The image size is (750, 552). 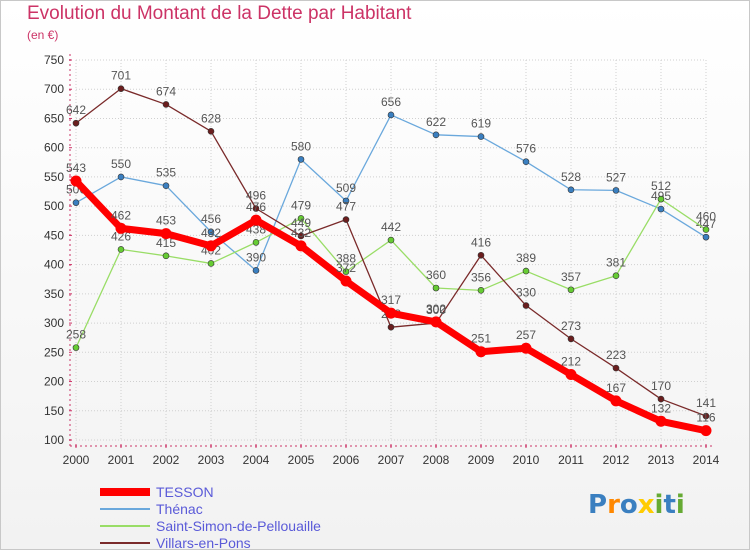 I want to click on y-tick-label: 650, so click(x=54, y=118).